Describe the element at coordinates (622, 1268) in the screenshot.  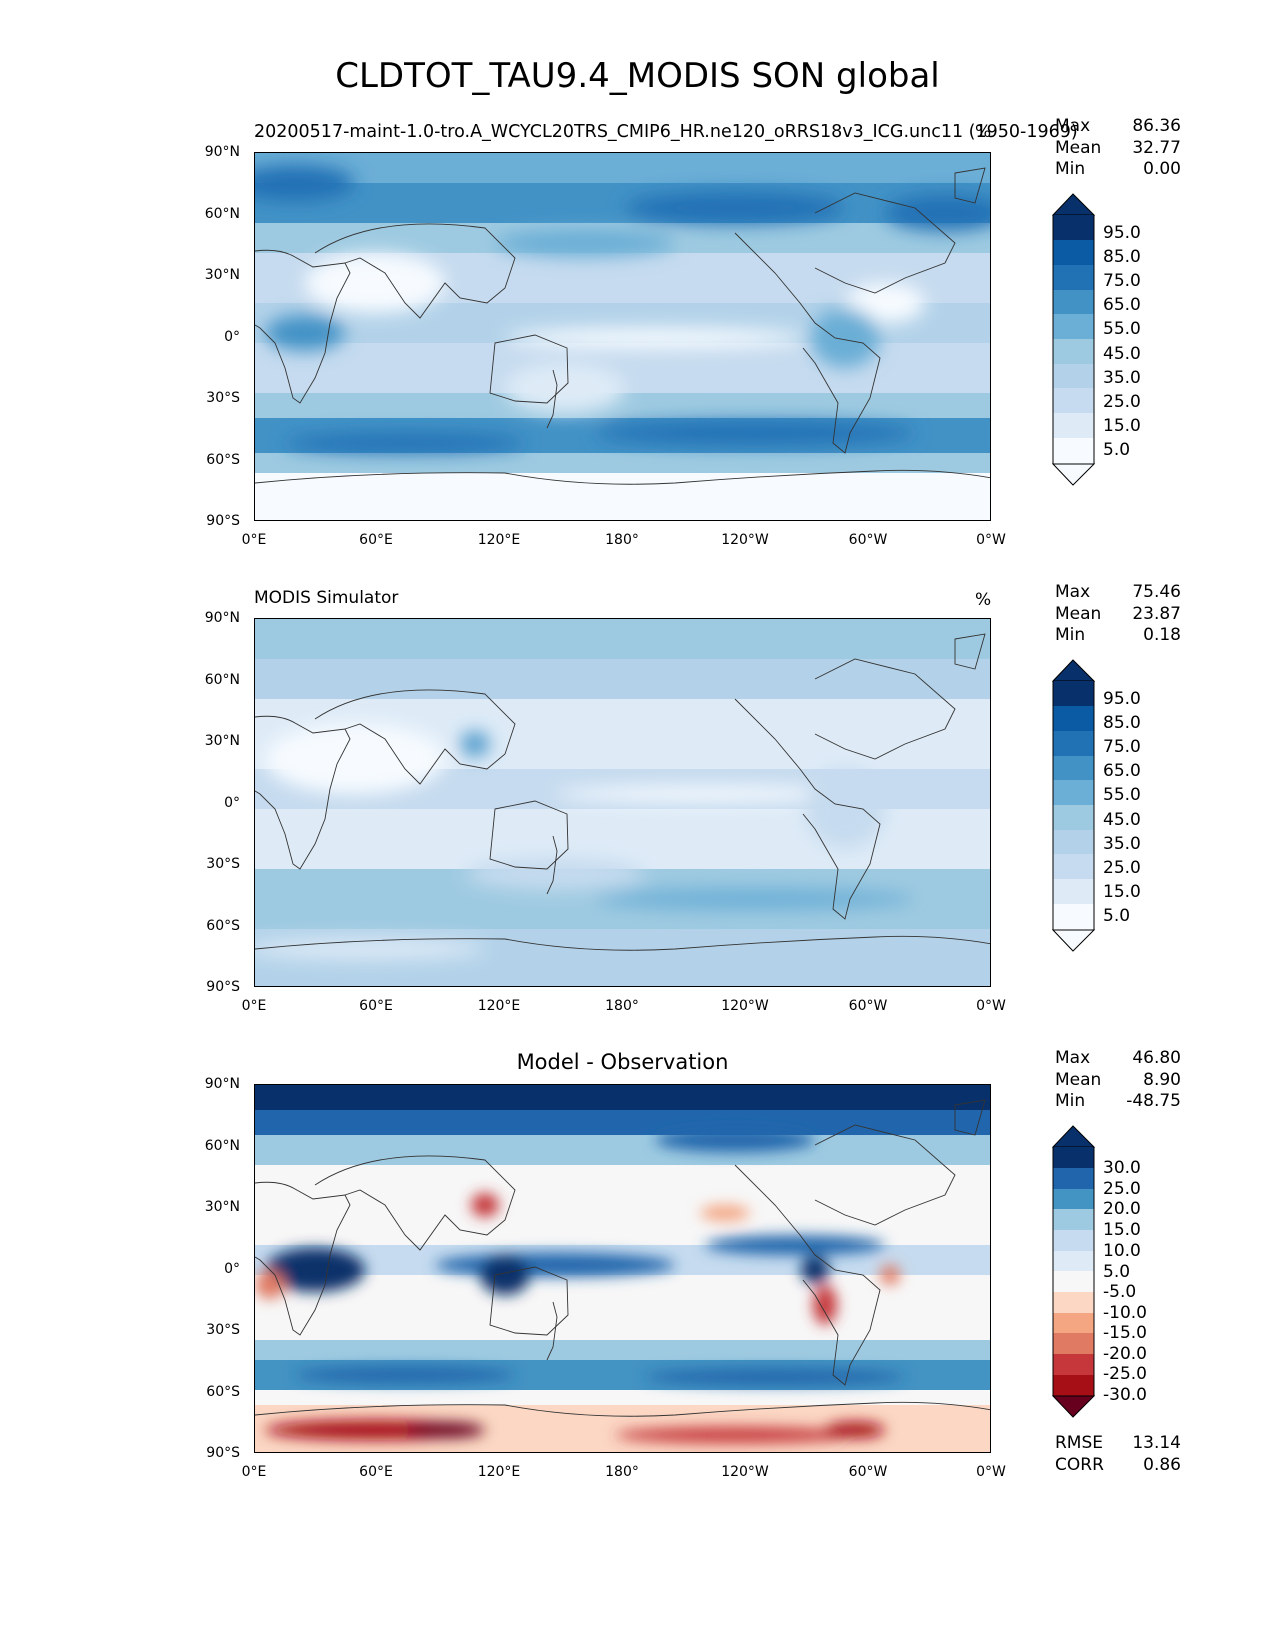
I see `map-diff` at that location.